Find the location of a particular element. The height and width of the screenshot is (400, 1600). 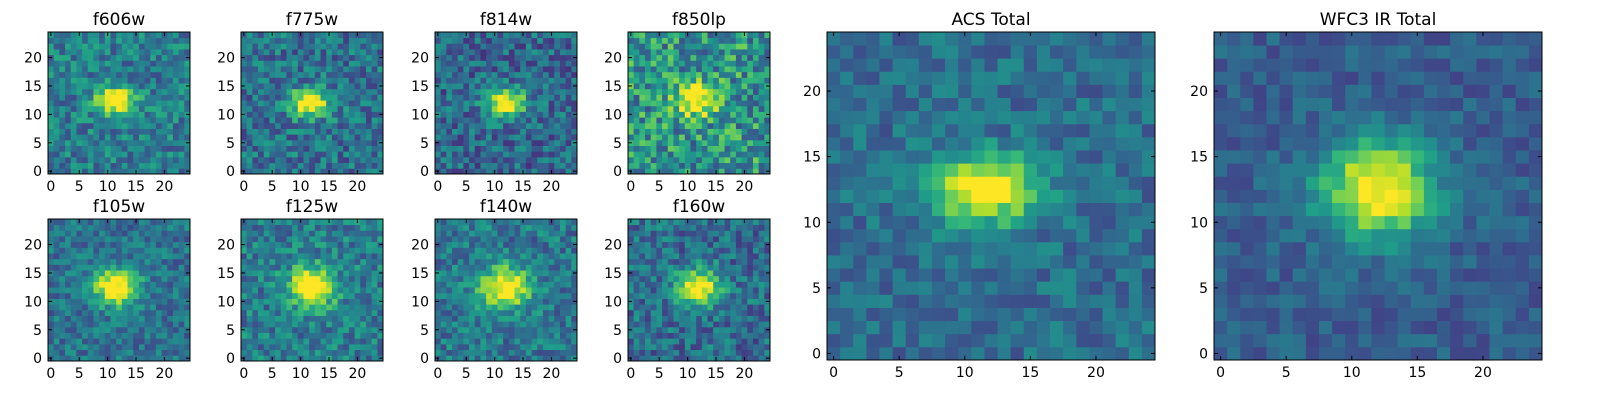

x-tick-label: 15 is located at coordinates (136, 374).